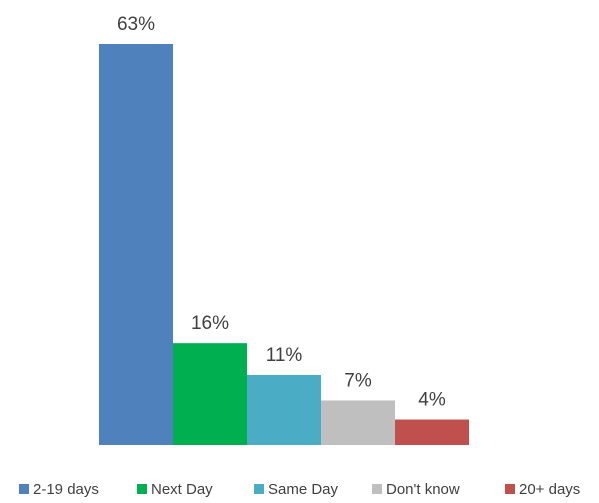 Image resolution: width=599 pixels, height=503 pixels. What do you see at coordinates (358, 422) in the screenshot?
I see `bar-don-t-know` at bounding box center [358, 422].